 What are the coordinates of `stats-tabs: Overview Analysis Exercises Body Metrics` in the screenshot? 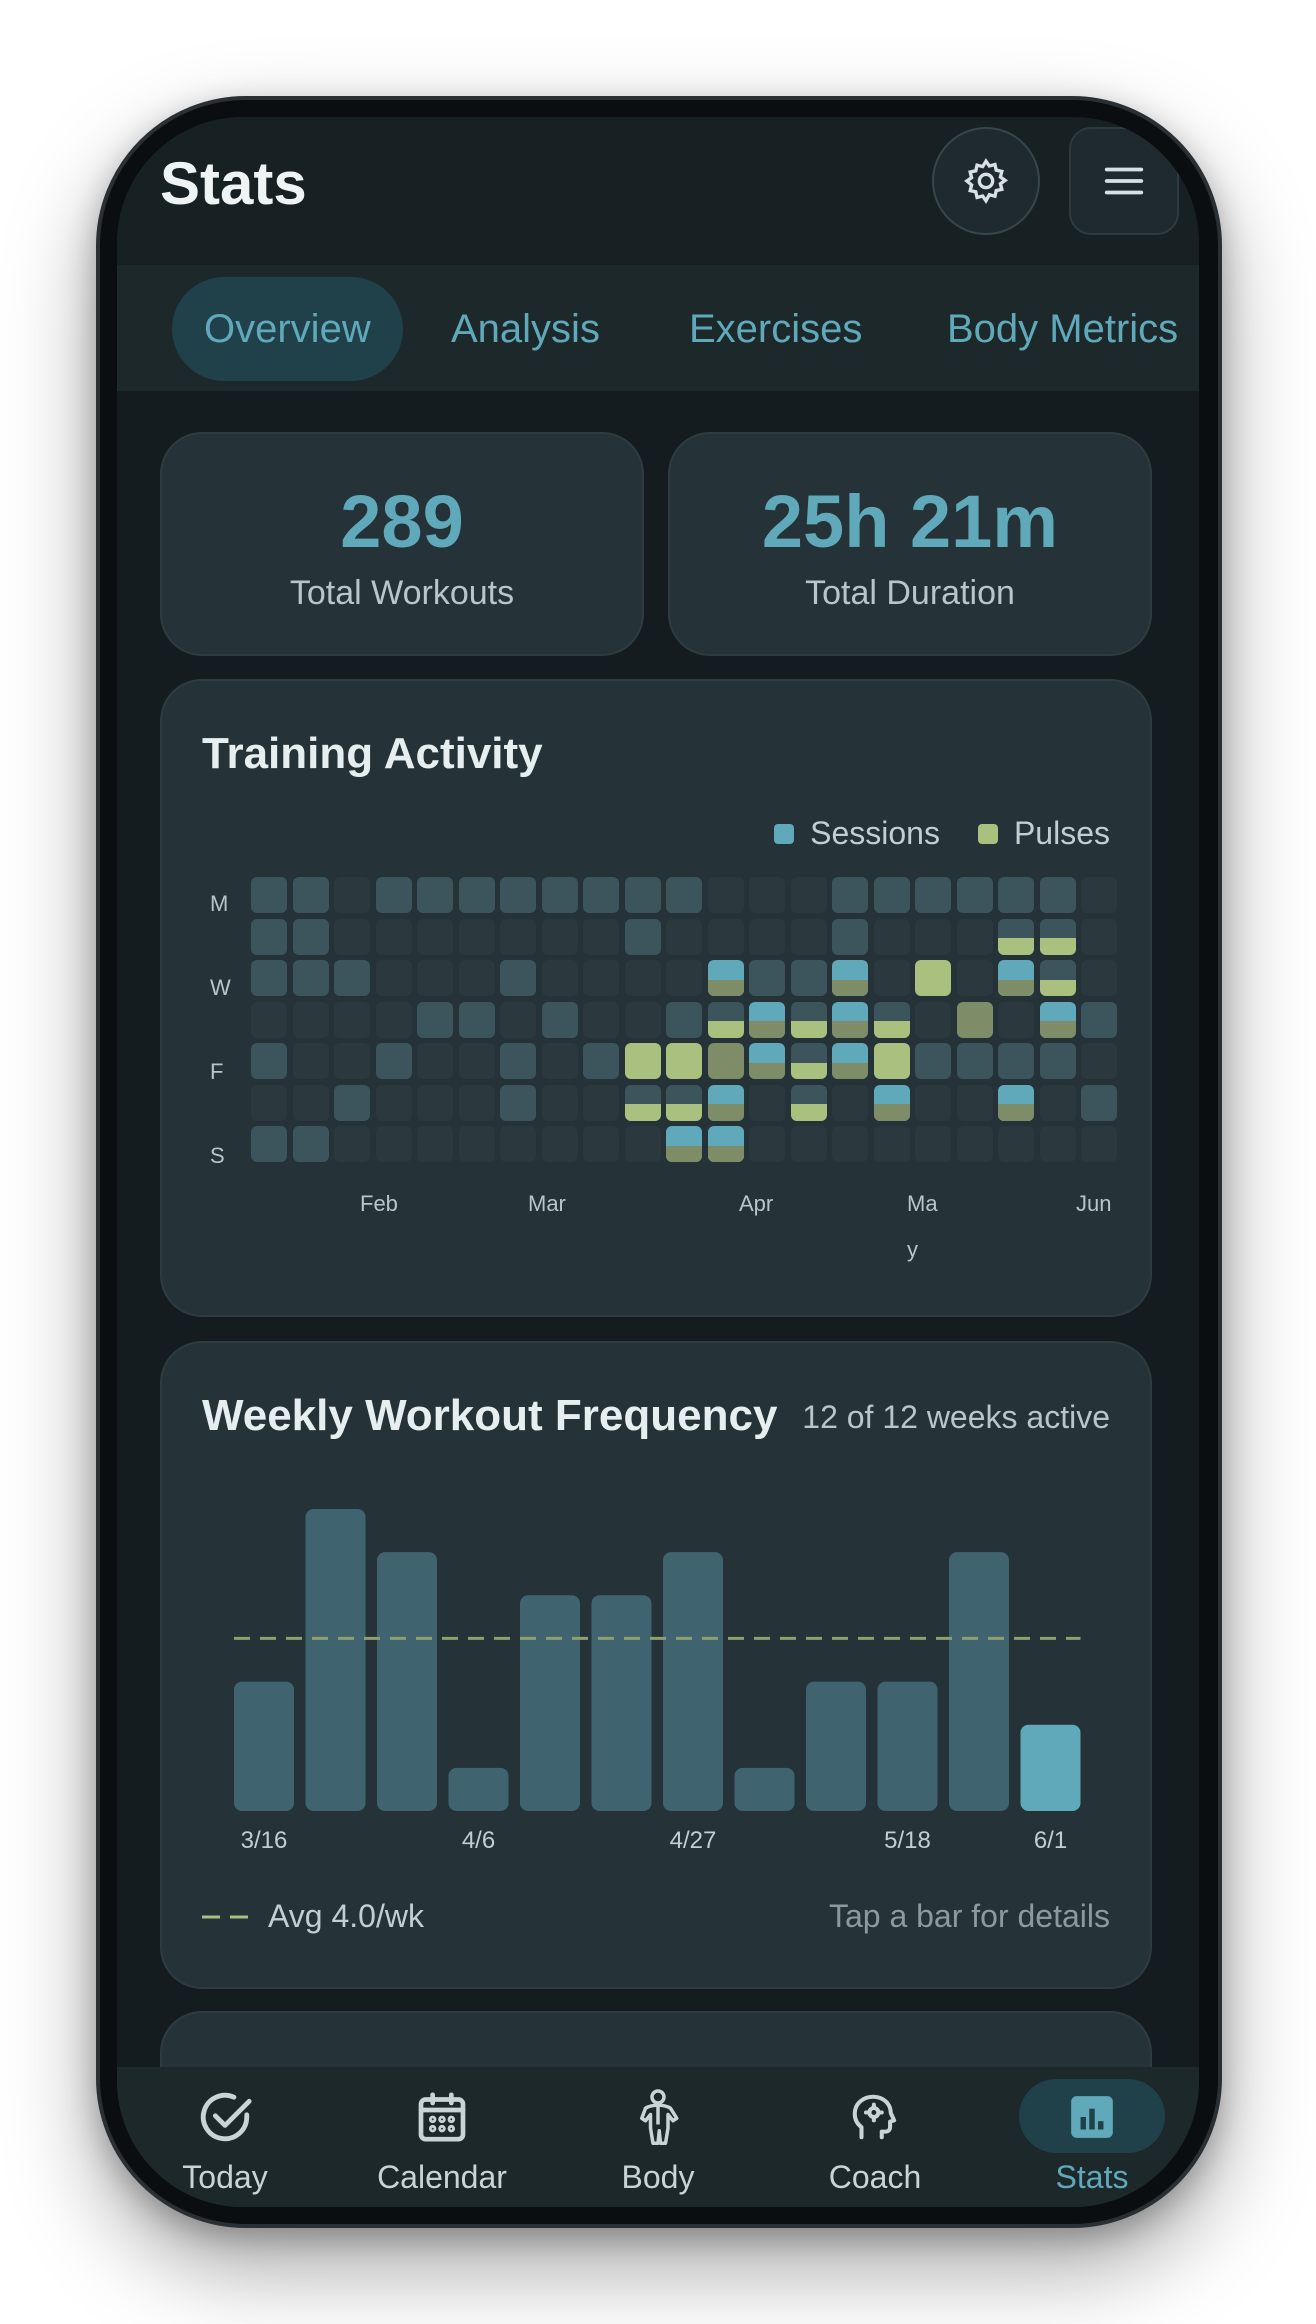 It's located at (658, 328).